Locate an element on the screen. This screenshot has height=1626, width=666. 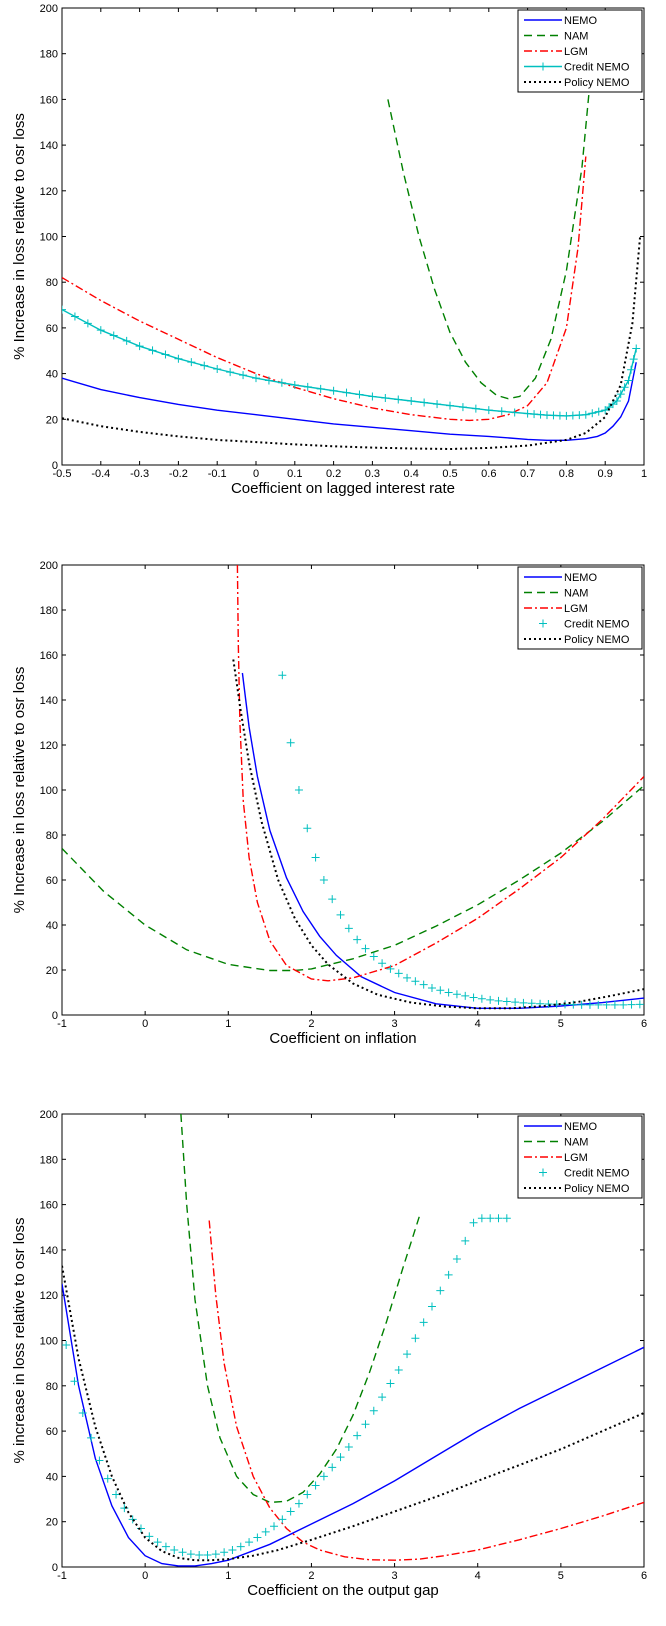
y-tick-label: 140 is located at coordinates (49, 1251).